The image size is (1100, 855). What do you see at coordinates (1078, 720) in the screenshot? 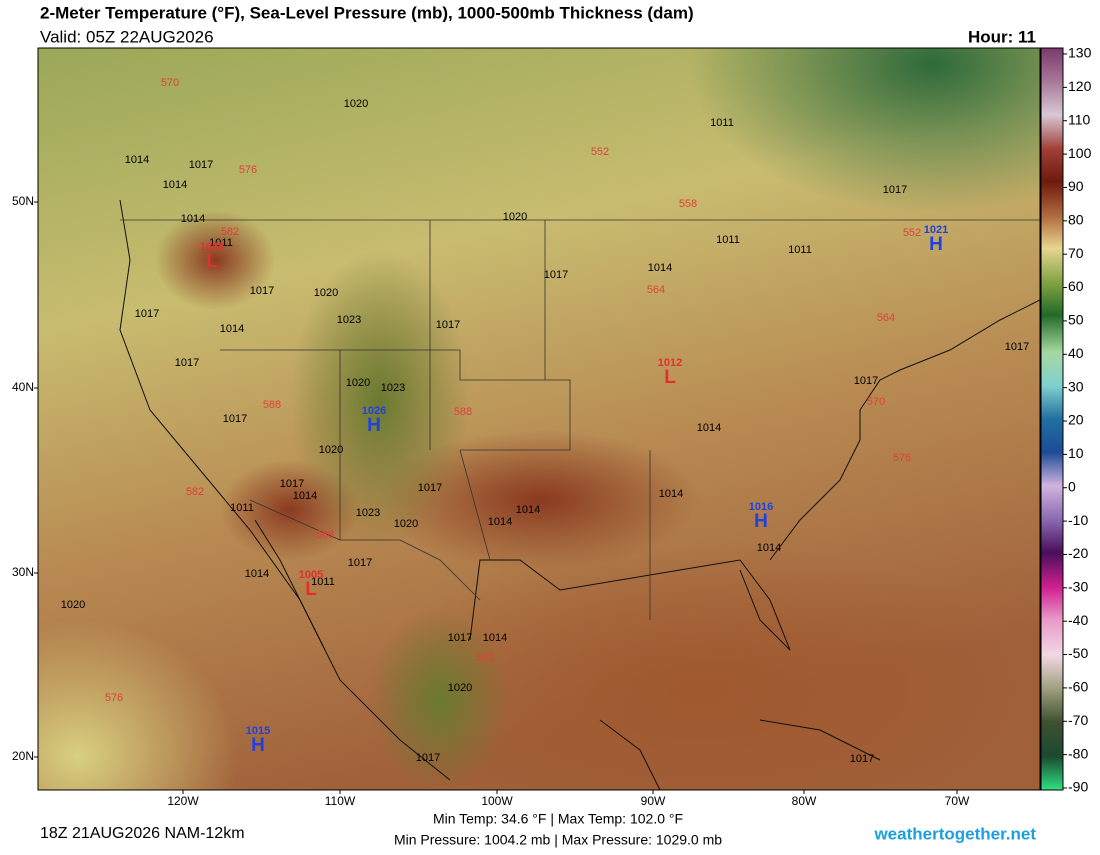
I see `colorbar-label: -70` at bounding box center [1078, 720].